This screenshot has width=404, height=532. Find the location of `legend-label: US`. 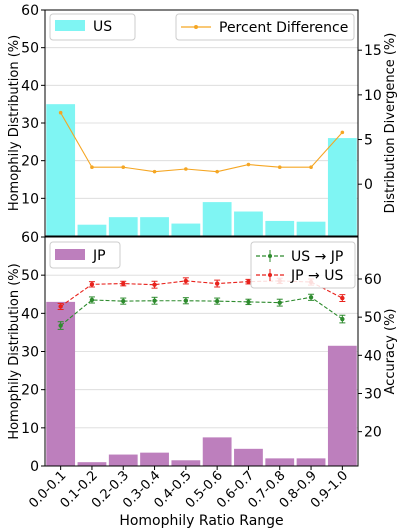

legend-label: US is located at coordinates (102, 27).